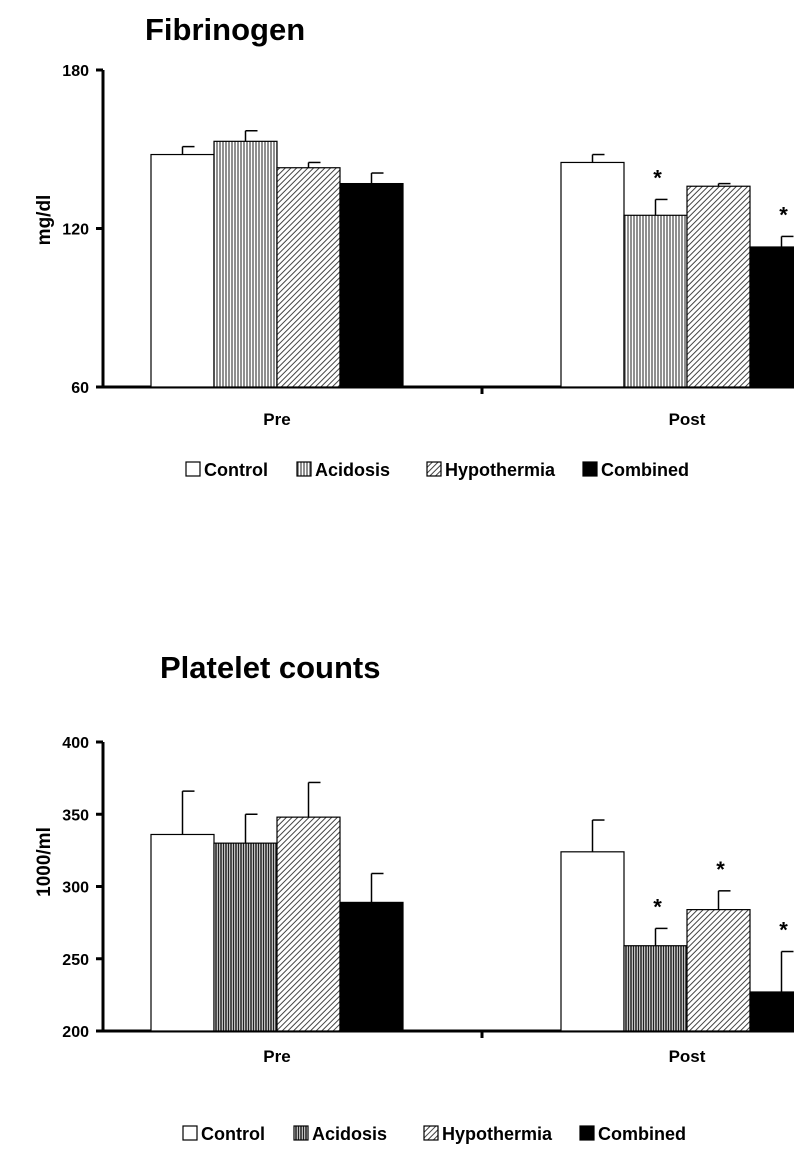 The height and width of the screenshot is (1160, 794). I want to click on y-tick-label: 350, so click(75, 815).